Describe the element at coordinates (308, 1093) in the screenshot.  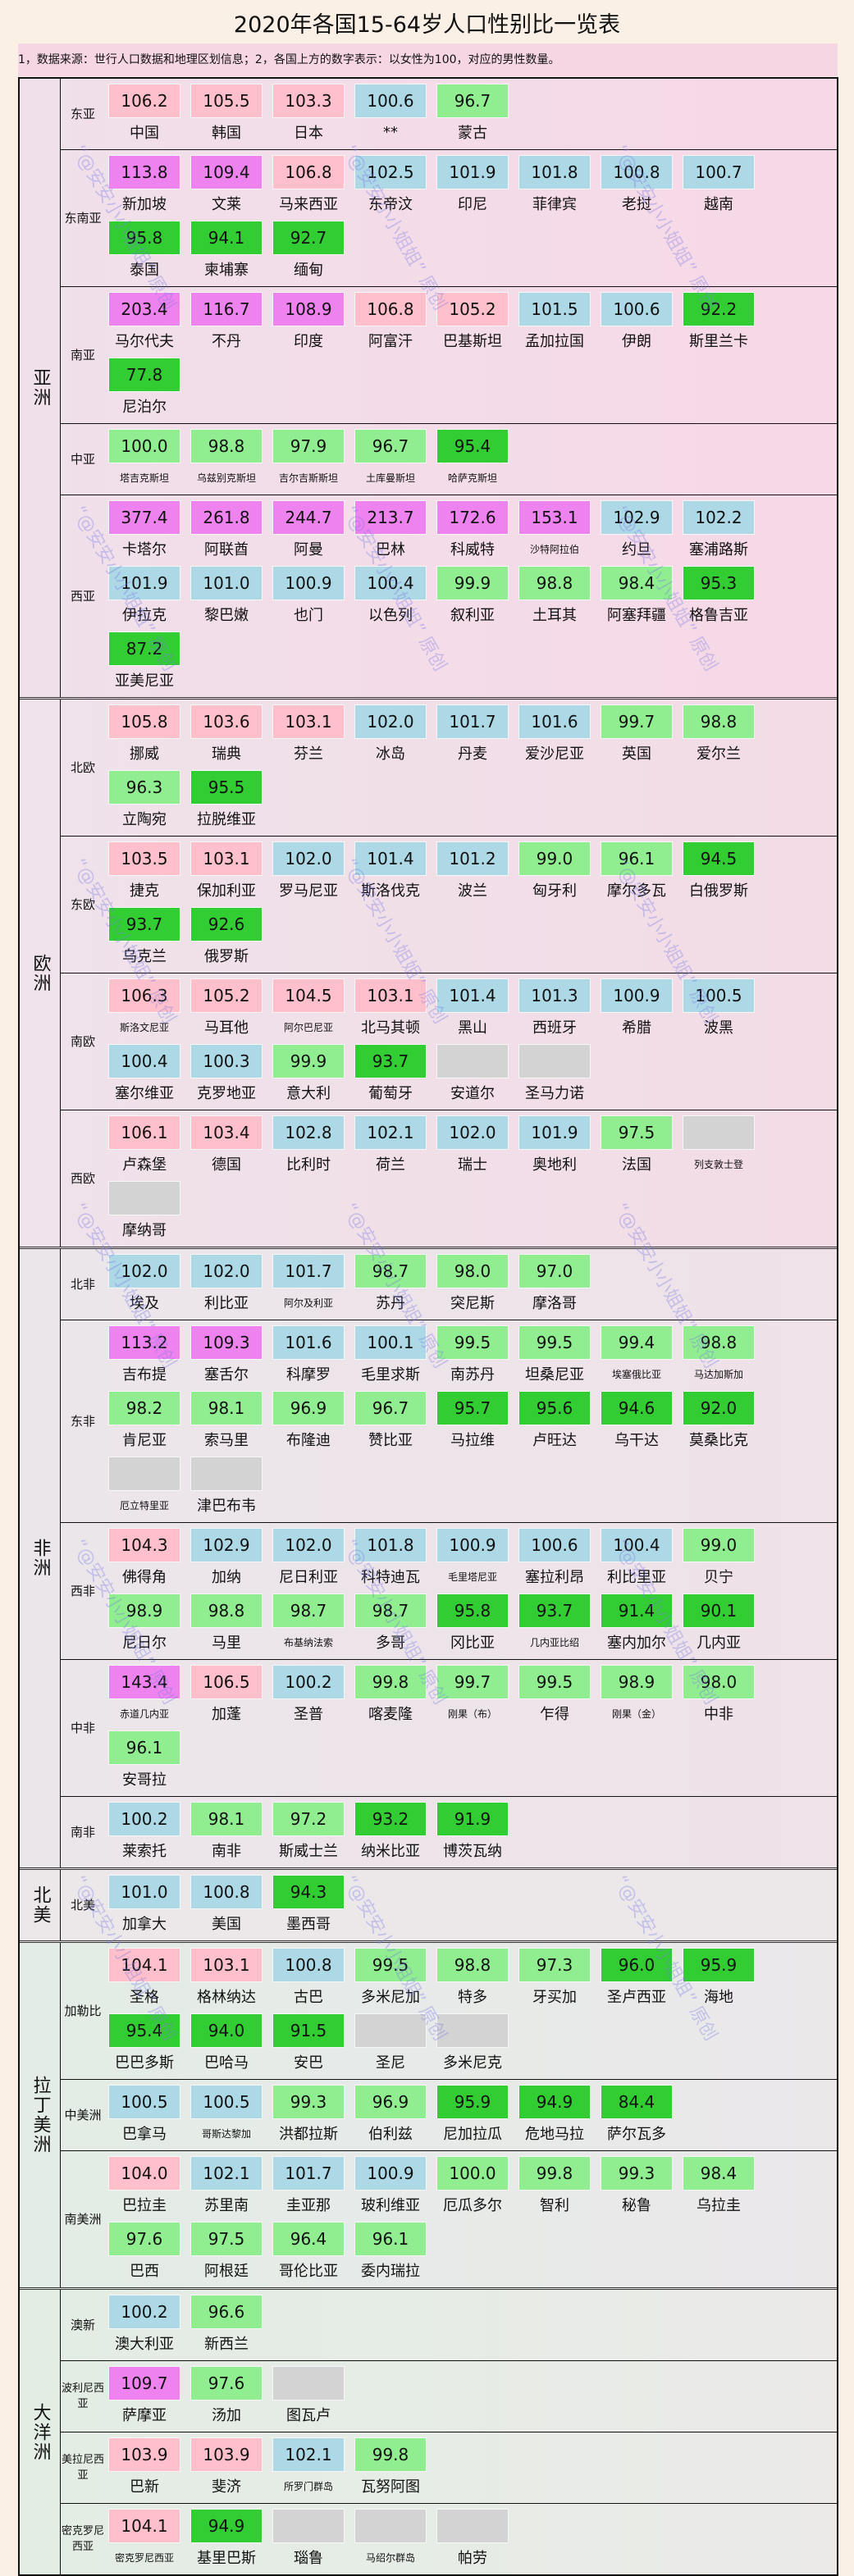
I see `country-name: 意大利` at that location.